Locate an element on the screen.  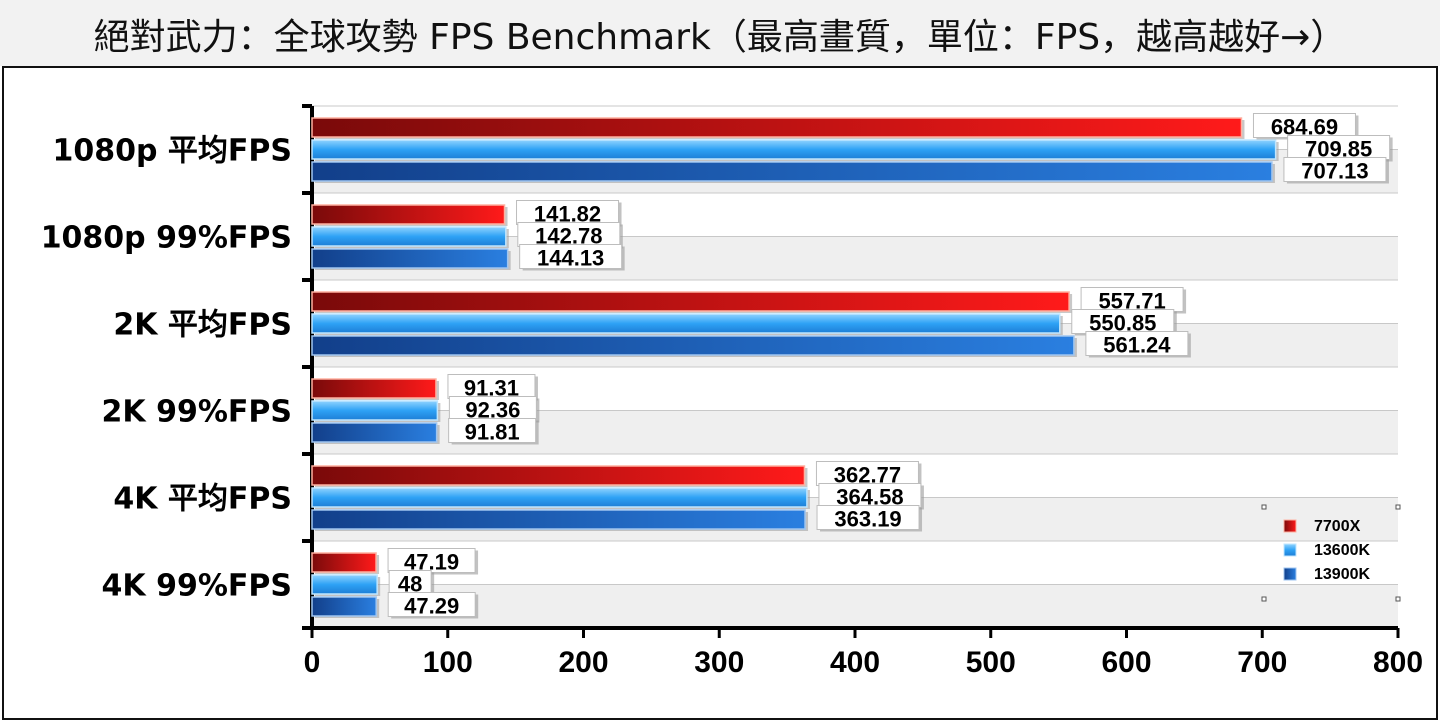
x-tick-label: 400 is located at coordinates (855, 662).